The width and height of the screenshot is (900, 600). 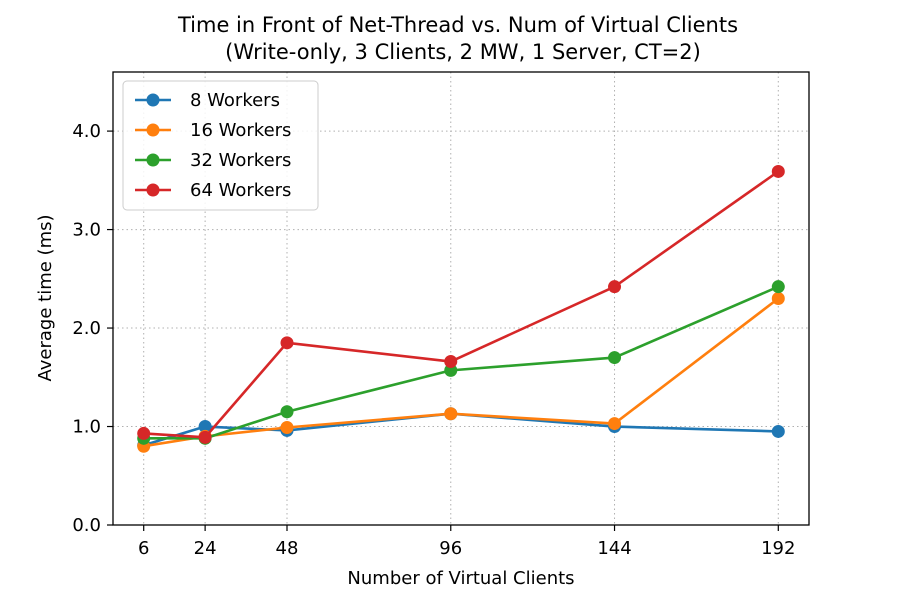 I want to click on series-line, so click(x=461, y=429).